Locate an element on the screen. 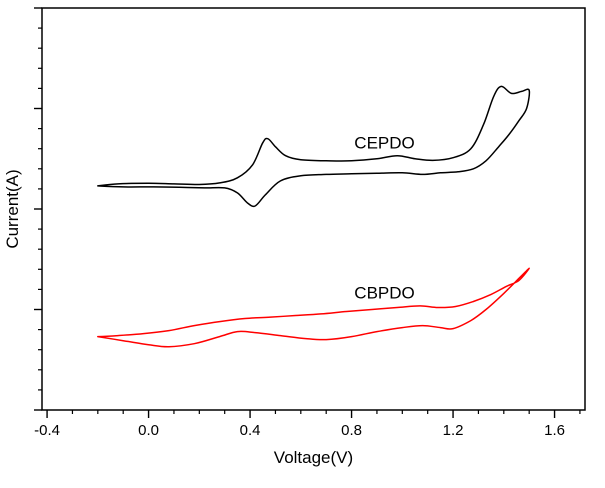  curve-cbpdo is located at coordinates (313, 307).